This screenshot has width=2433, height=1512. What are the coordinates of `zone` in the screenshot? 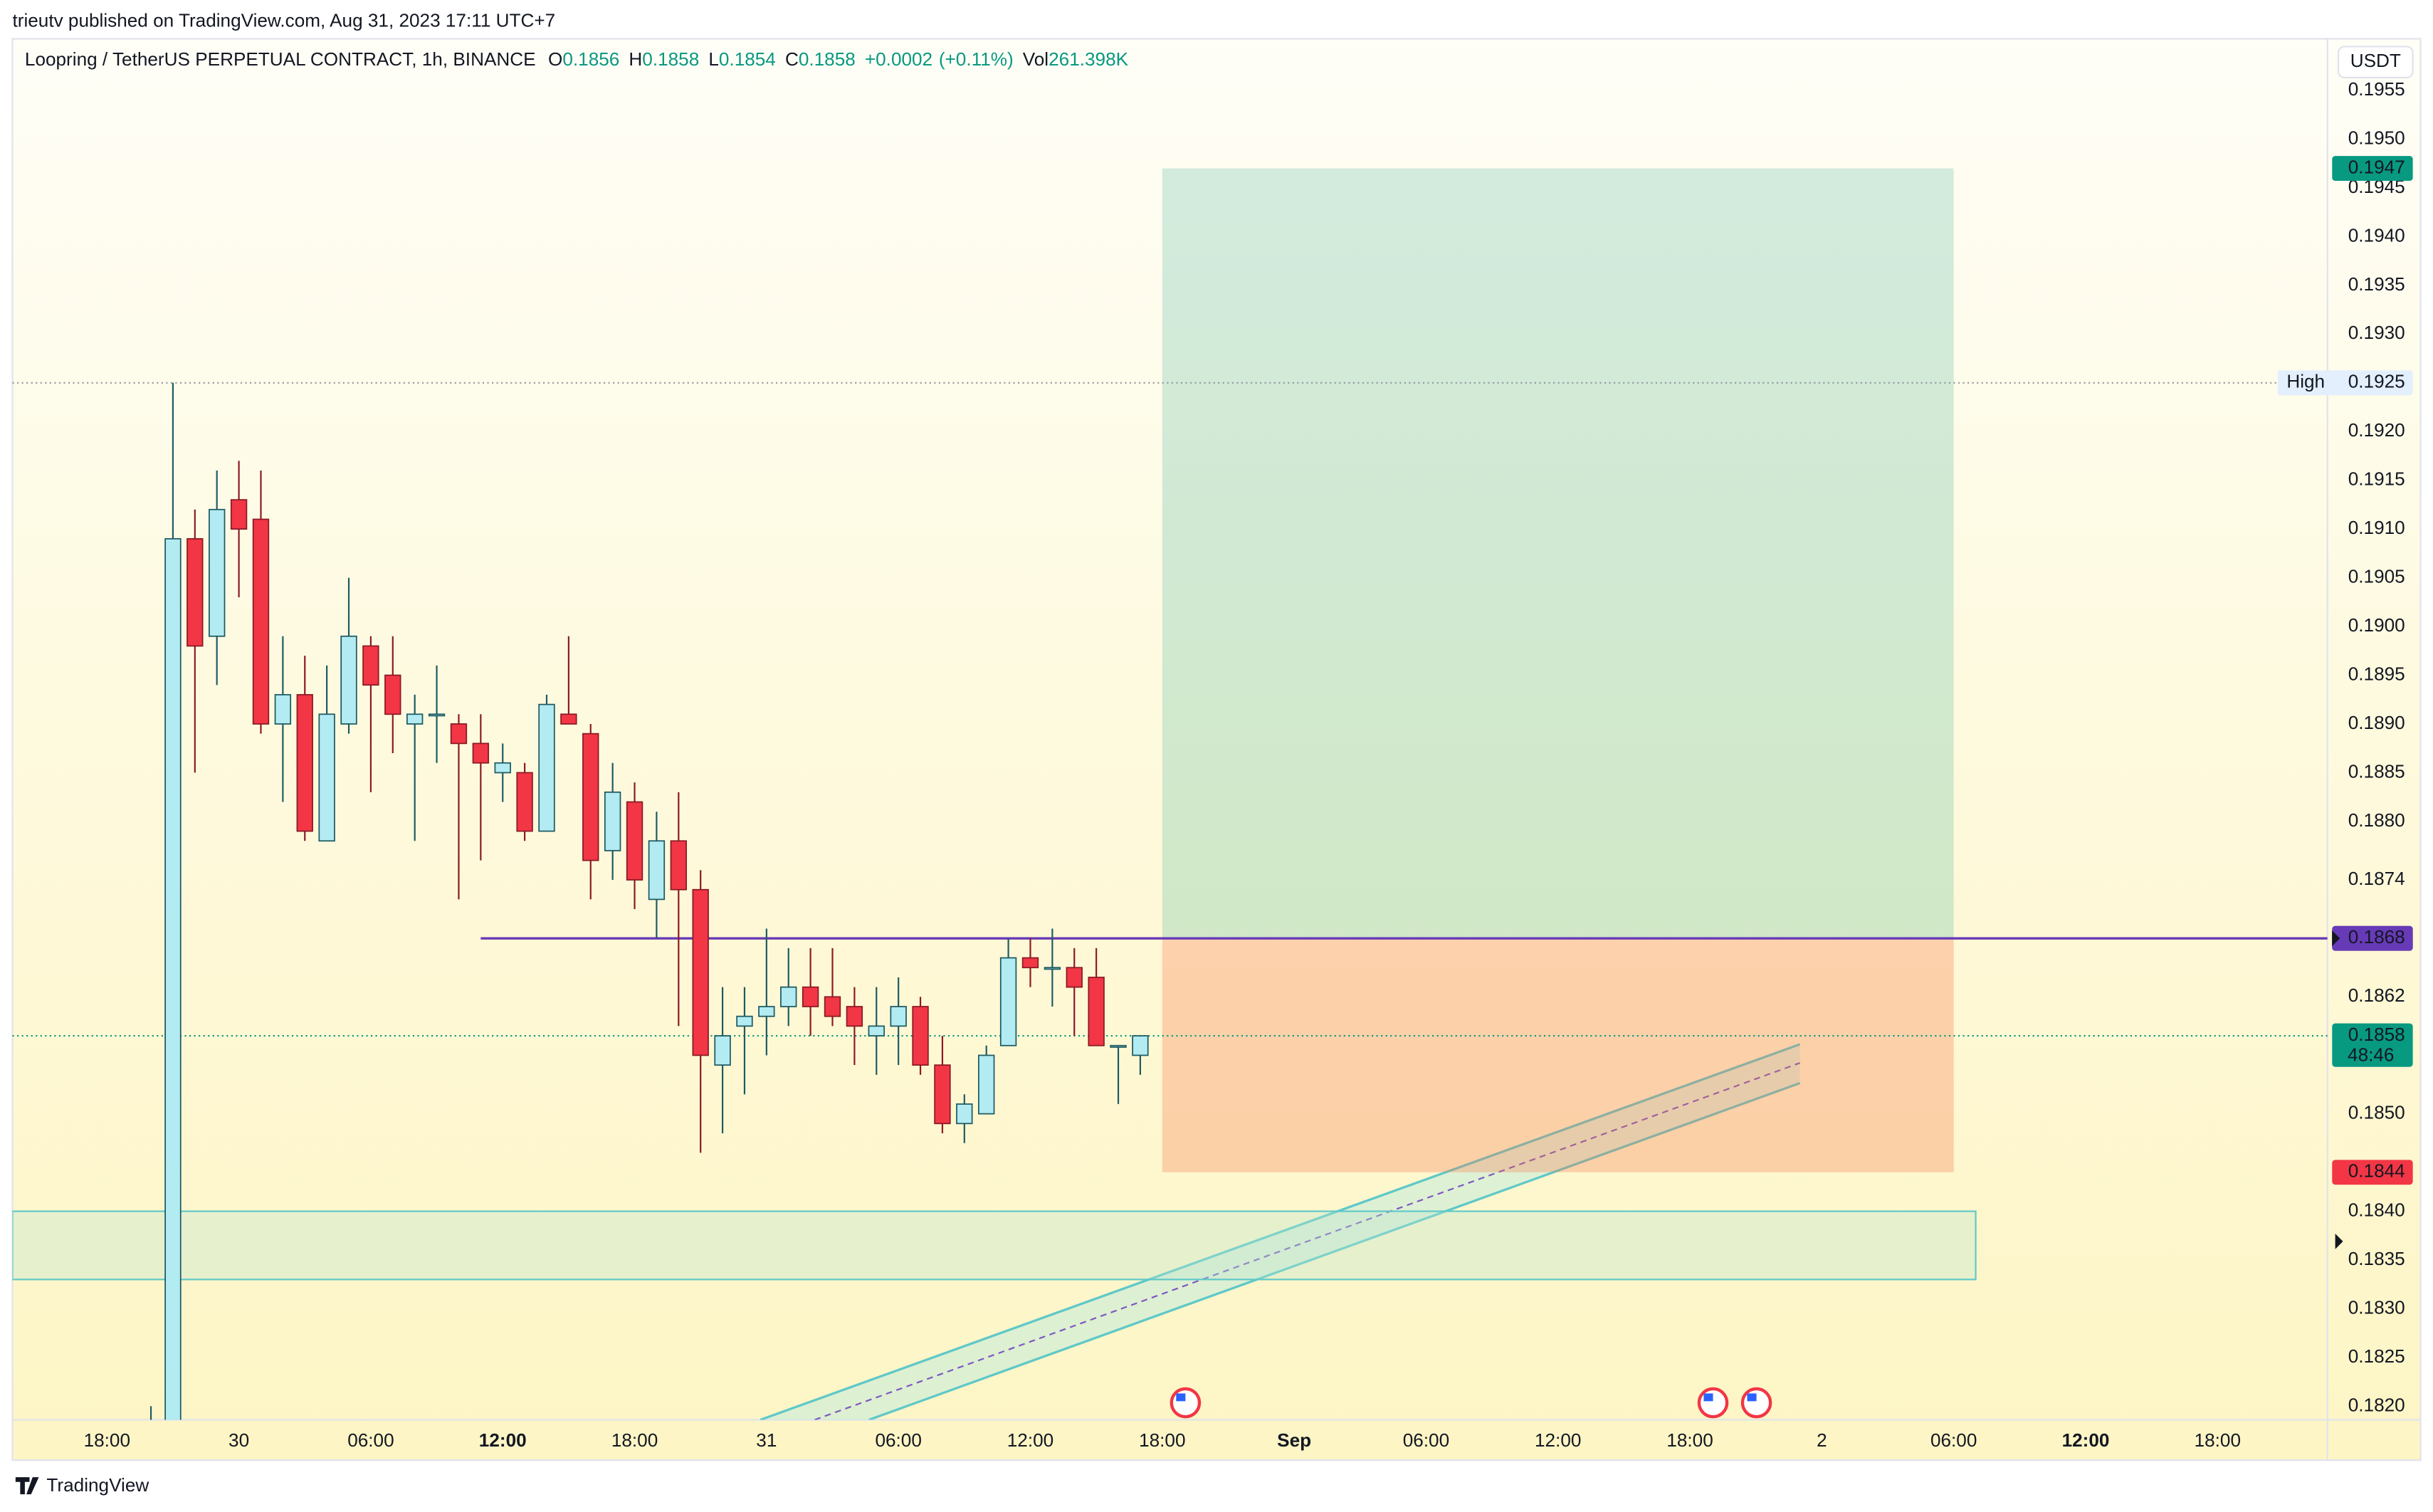 It's located at (994, 1245).